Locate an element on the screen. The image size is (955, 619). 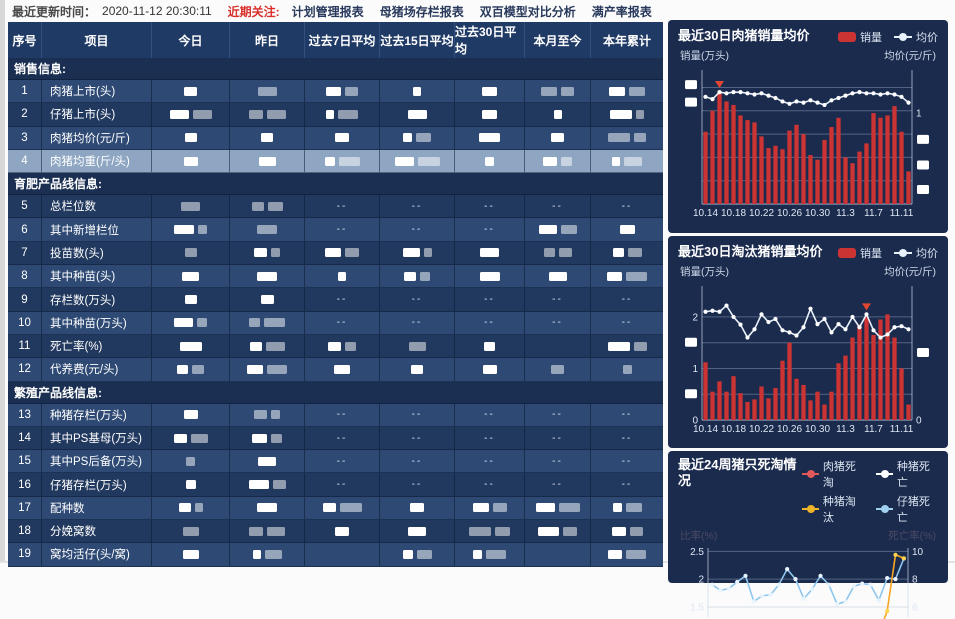
legend-label: 销量 is located at coordinates (871, 254).